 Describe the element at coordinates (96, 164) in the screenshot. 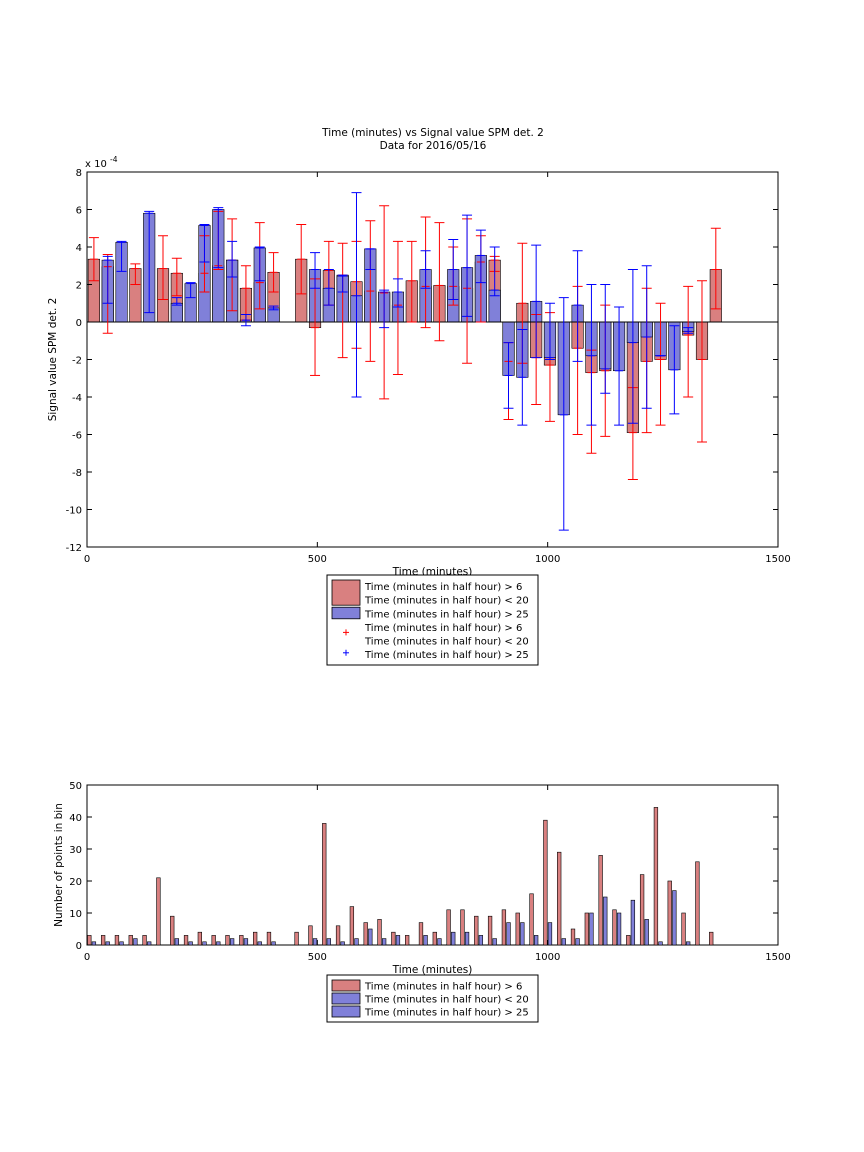

I see `y-multiplier-label: x 10` at that location.